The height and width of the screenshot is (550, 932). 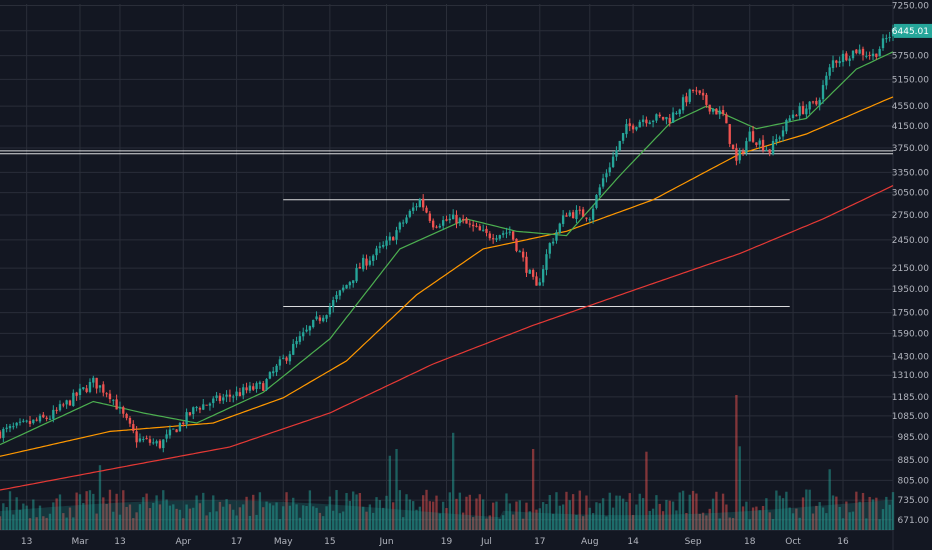 What do you see at coordinates (910, 173) in the screenshot?
I see `y-tick-label: 3350.00` at bounding box center [910, 173].